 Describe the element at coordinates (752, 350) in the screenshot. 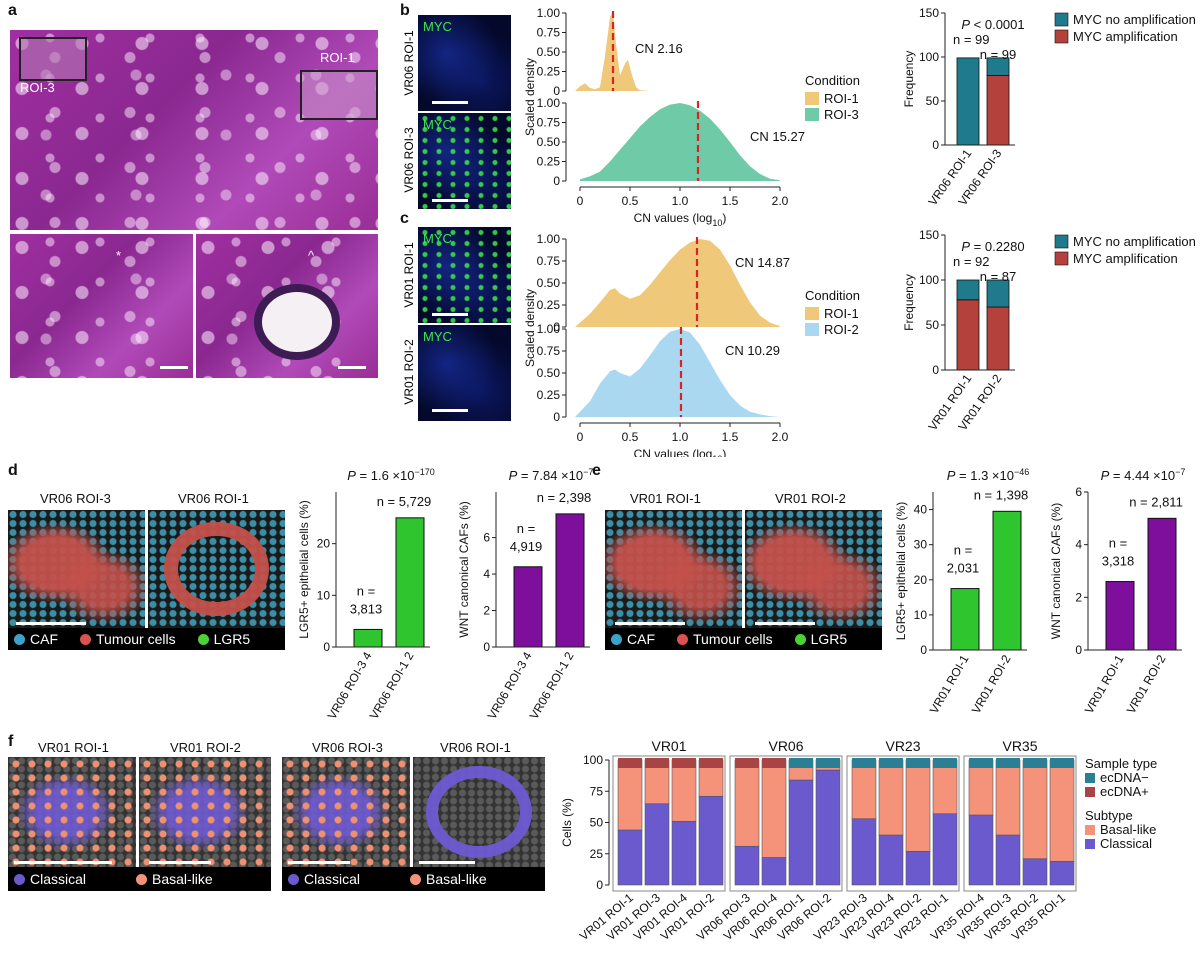

I see `cn-annotation: CN 10.29` at that location.